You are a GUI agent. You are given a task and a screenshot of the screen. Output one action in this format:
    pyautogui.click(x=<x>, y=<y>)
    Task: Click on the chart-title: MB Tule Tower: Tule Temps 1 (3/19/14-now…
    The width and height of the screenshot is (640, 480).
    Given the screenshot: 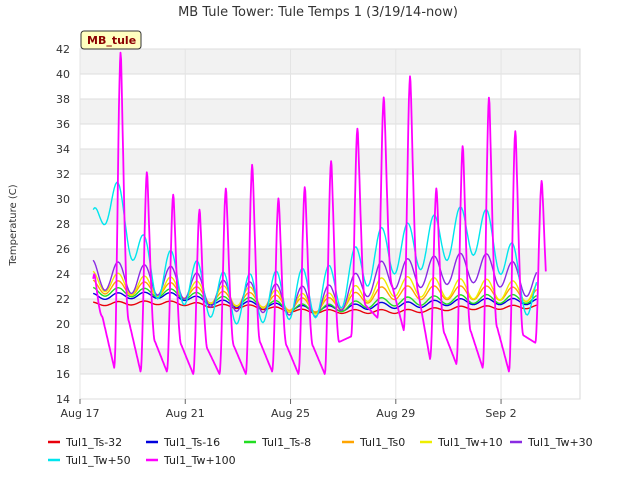 What is the action you would take?
    pyautogui.click(x=318, y=12)
    